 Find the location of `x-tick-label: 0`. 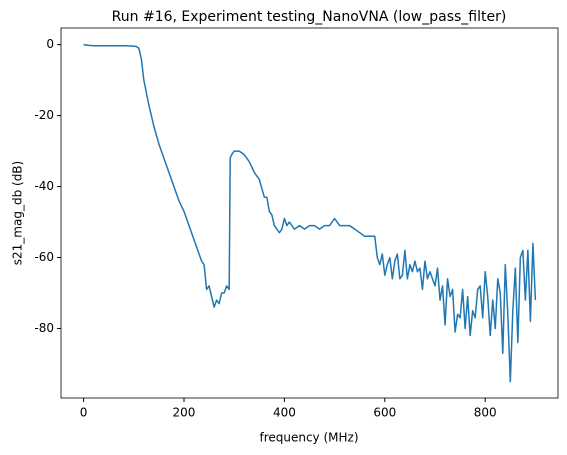

x-tick-label: 0 is located at coordinates (84, 413).